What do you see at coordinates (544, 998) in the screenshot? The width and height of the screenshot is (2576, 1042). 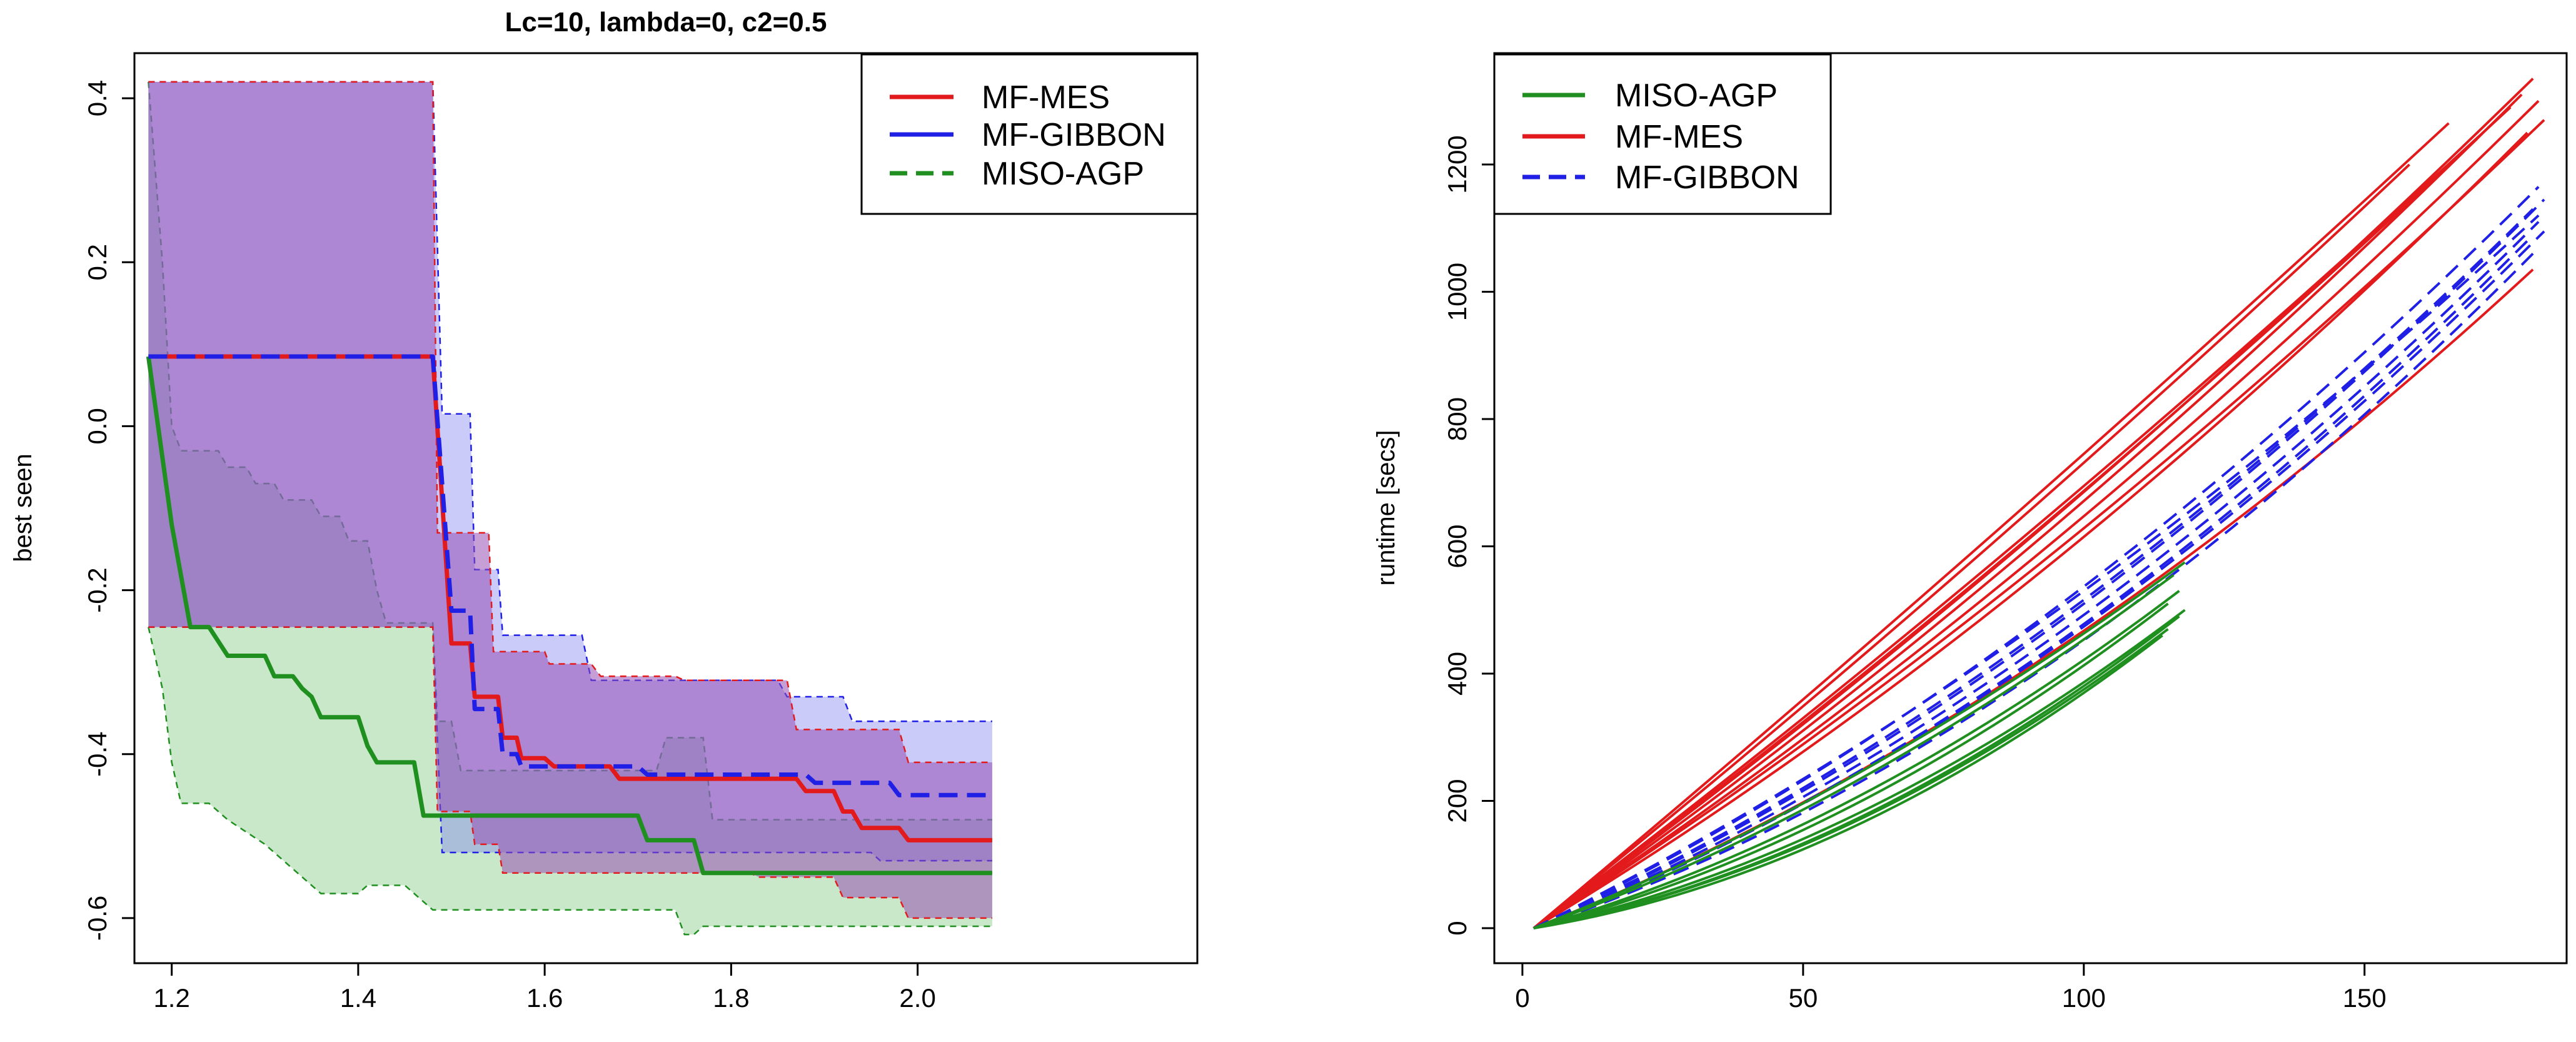 I see `x-tick-label: 1.6` at bounding box center [544, 998].